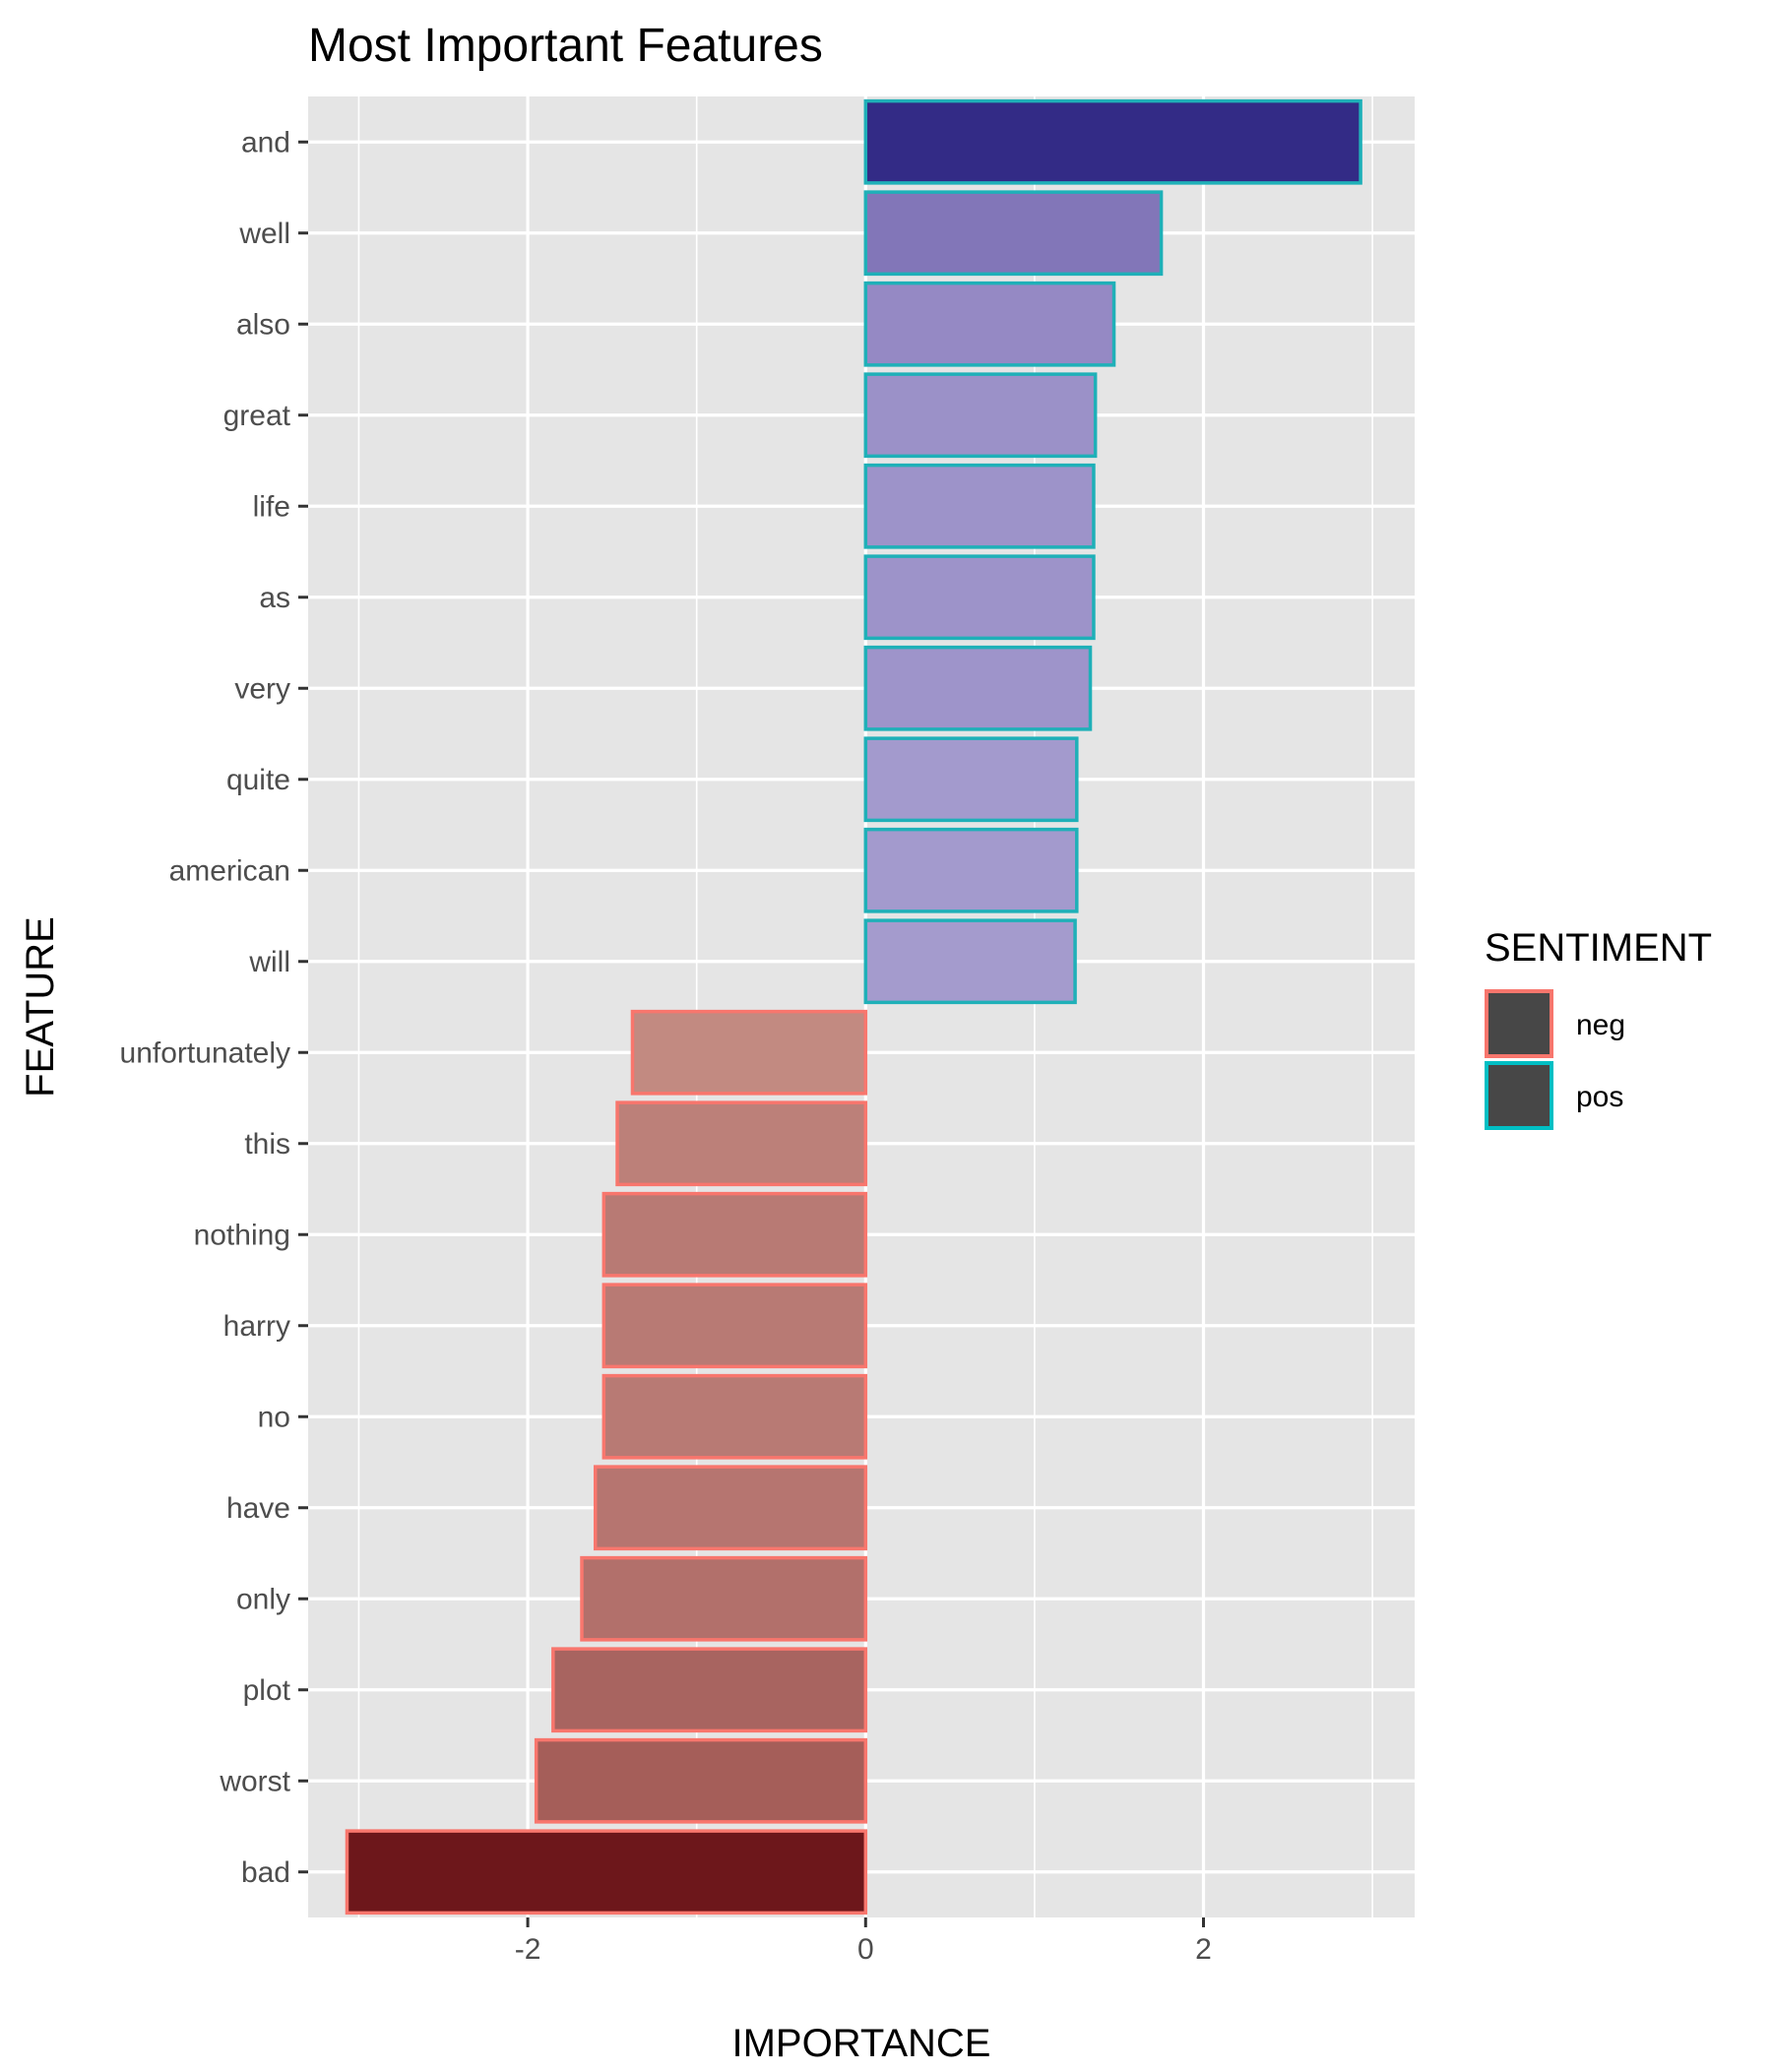 The width and height of the screenshot is (1772, 2072). I want to click on bar-very, so click(978, 688).